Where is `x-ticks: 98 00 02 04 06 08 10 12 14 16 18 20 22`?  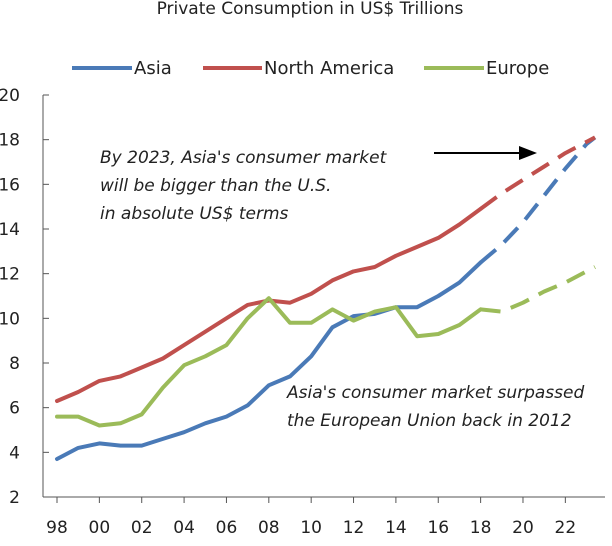
x-ticks: 98 00 02 04 06 08 10 12 14 16 18 20 22 is located at coordinates (311, 517).